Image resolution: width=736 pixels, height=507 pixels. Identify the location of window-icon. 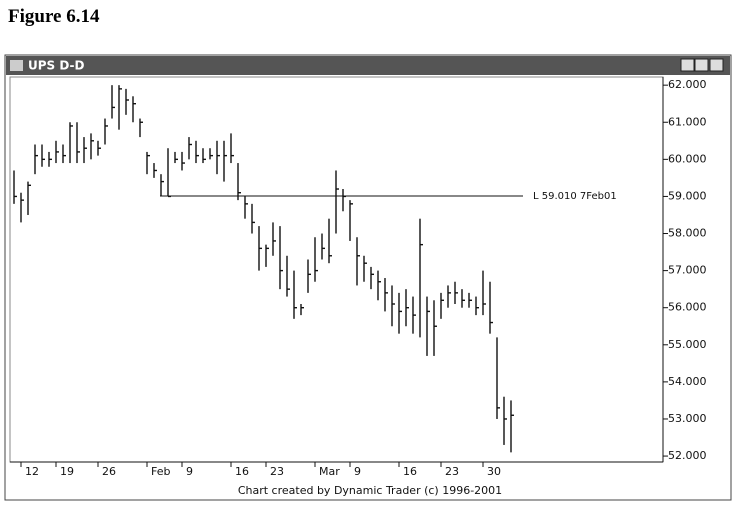
(16, 65).